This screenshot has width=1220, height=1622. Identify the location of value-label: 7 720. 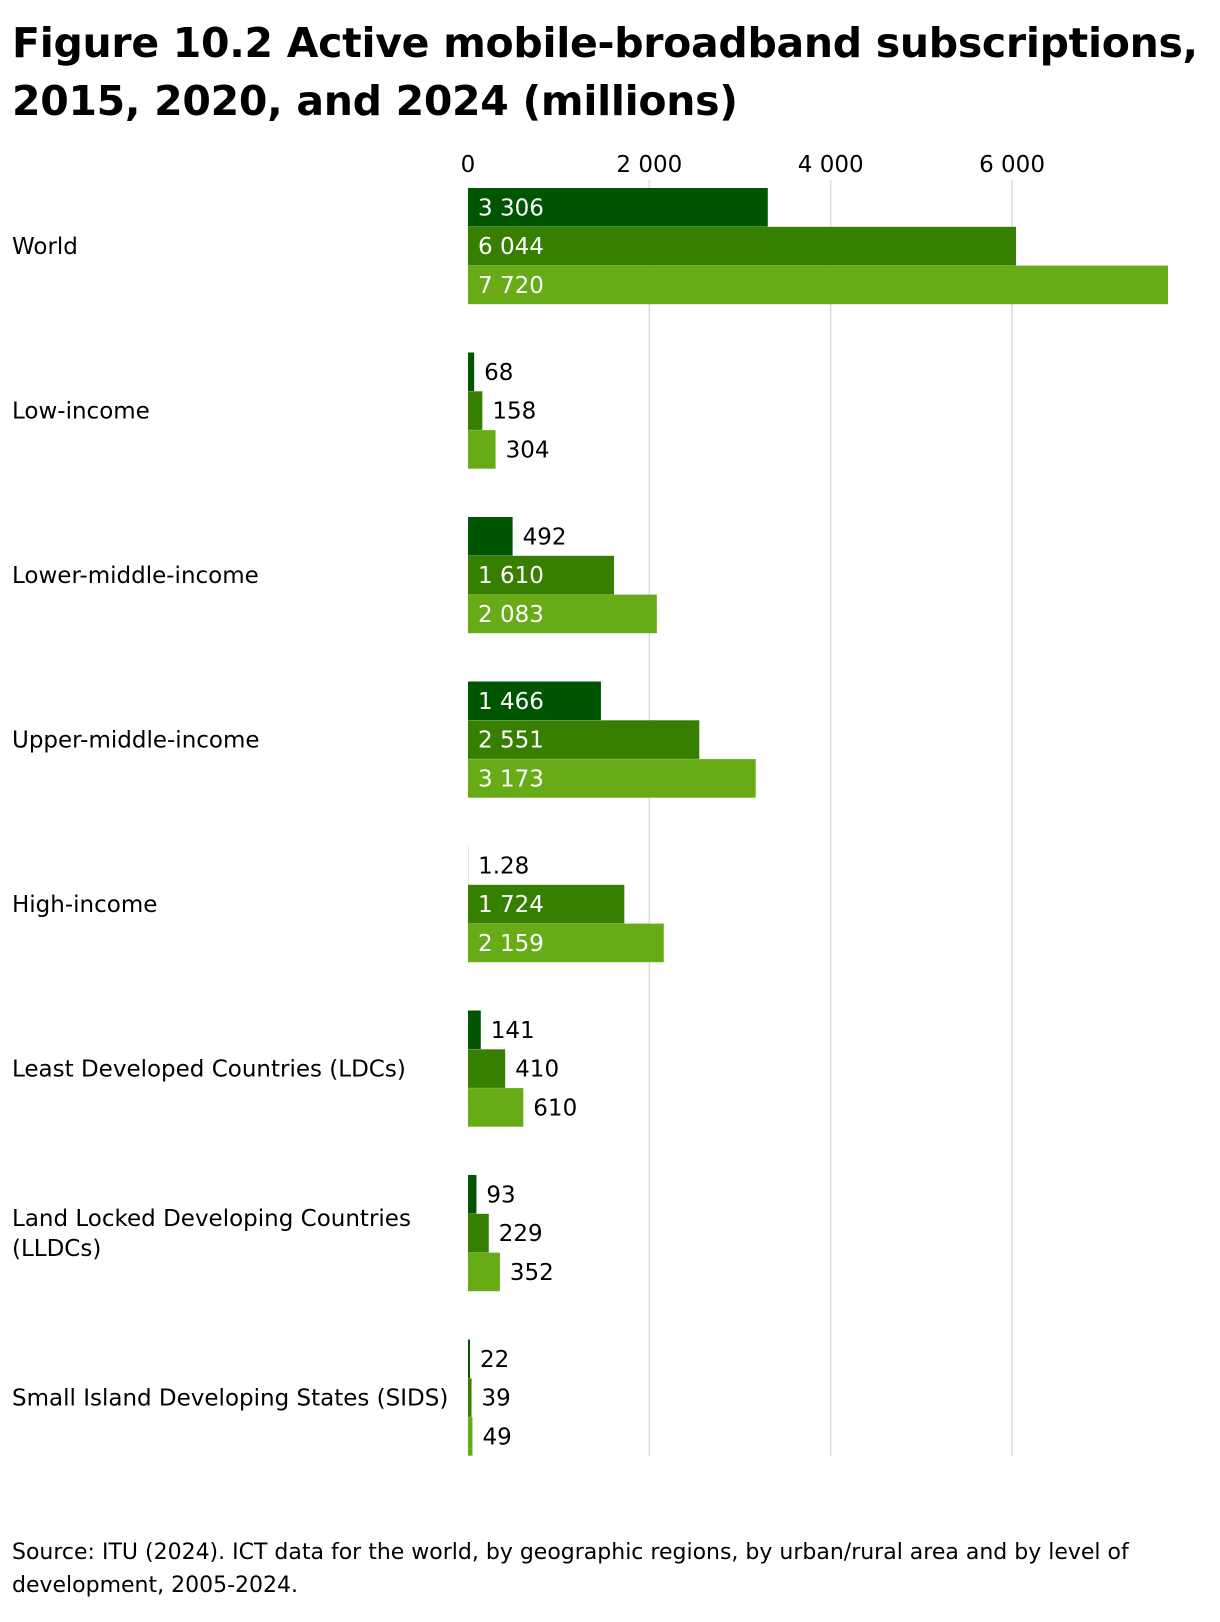
(511, 286).